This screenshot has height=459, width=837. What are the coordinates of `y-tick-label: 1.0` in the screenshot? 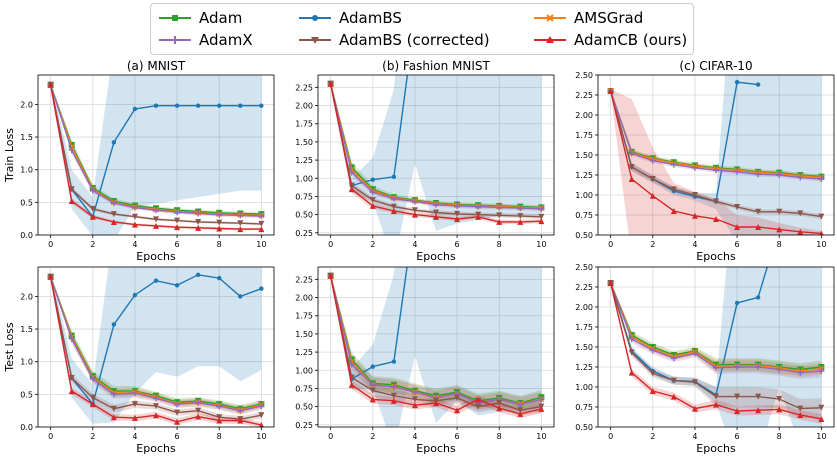 It's located at (26, 362).